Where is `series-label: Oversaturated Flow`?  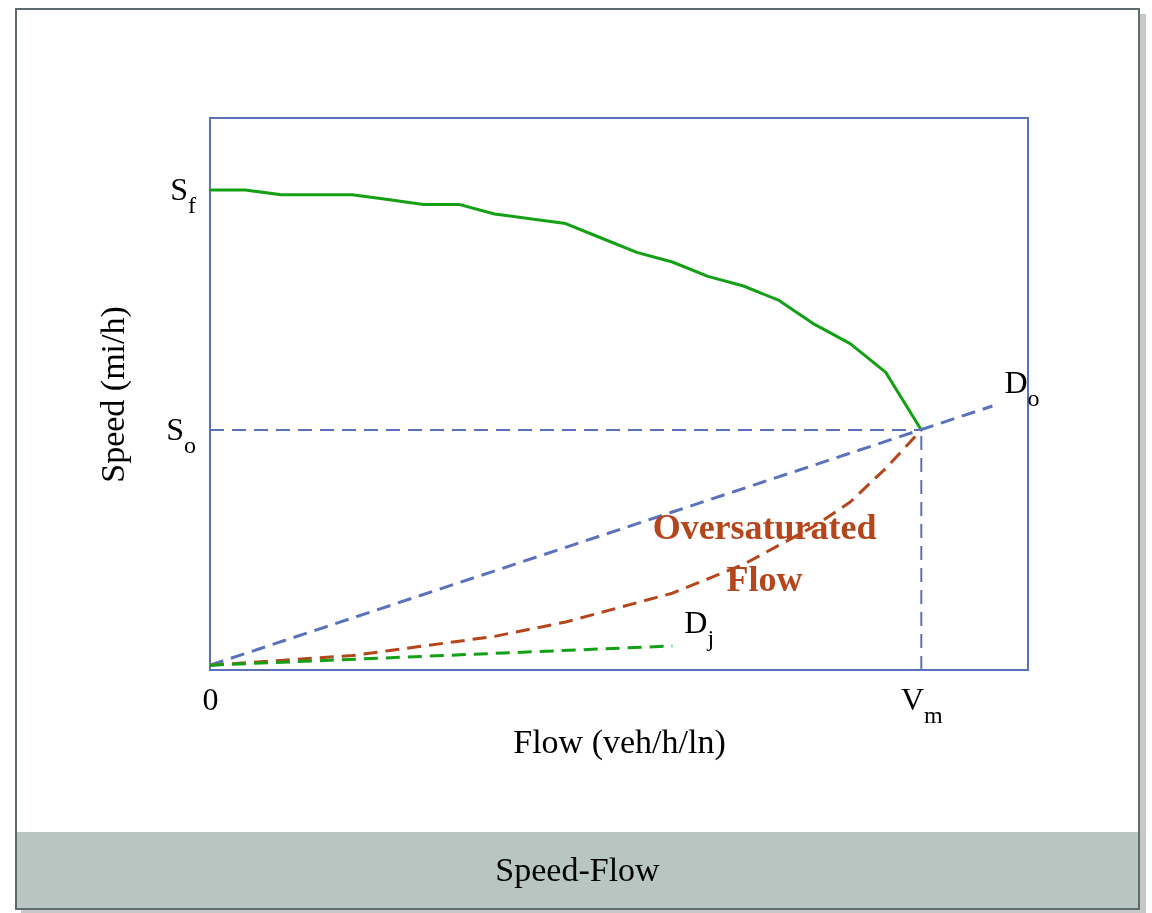
series-label: Oversaturated Flow is located at coordinates (764, 553).